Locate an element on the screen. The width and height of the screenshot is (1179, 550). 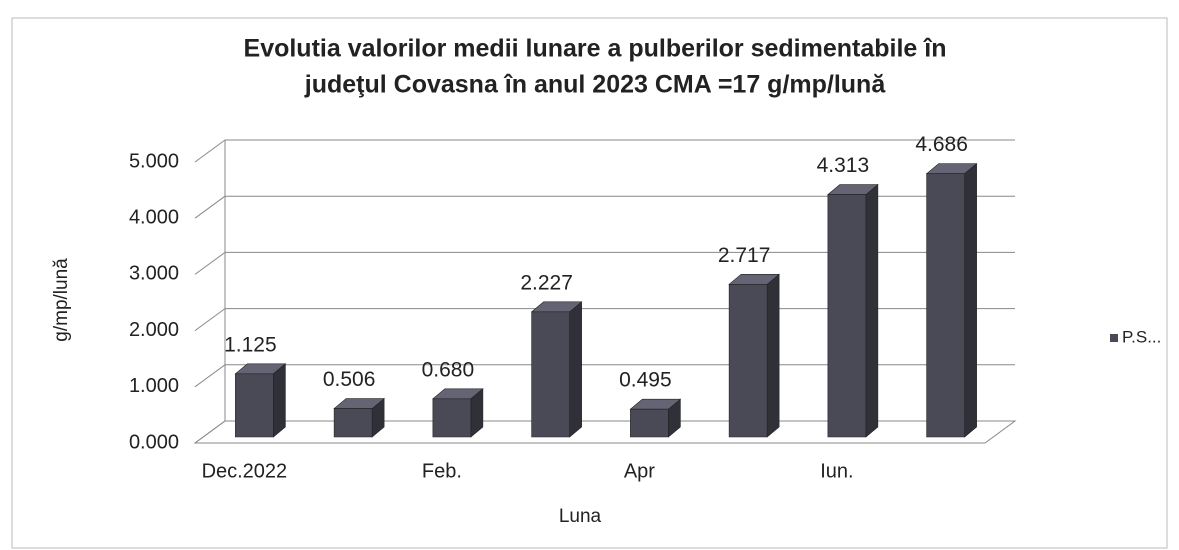
value-label: 2.227 is located at coordinates (546, 282).